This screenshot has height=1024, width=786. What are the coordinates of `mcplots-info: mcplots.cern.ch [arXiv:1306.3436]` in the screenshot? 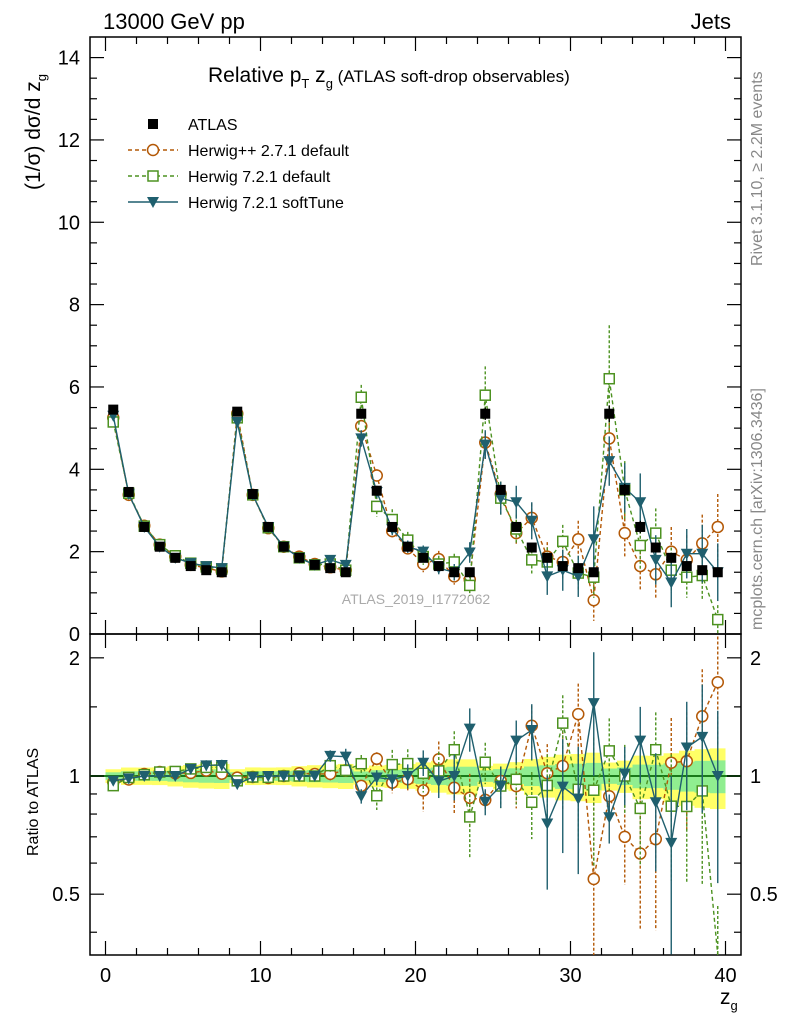 It's located at (757, 509).